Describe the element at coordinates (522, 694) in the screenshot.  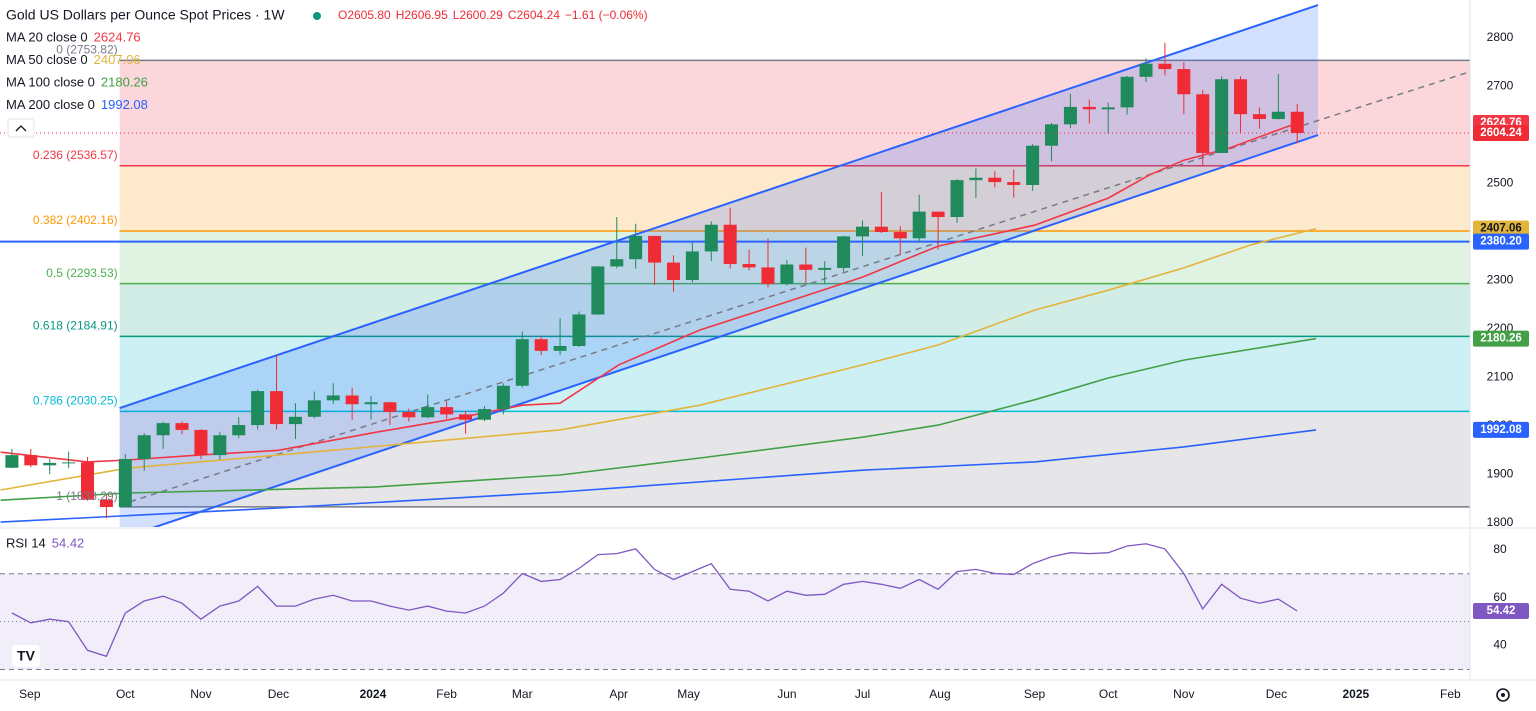
I see `x-tick-label: Mar` at that location.